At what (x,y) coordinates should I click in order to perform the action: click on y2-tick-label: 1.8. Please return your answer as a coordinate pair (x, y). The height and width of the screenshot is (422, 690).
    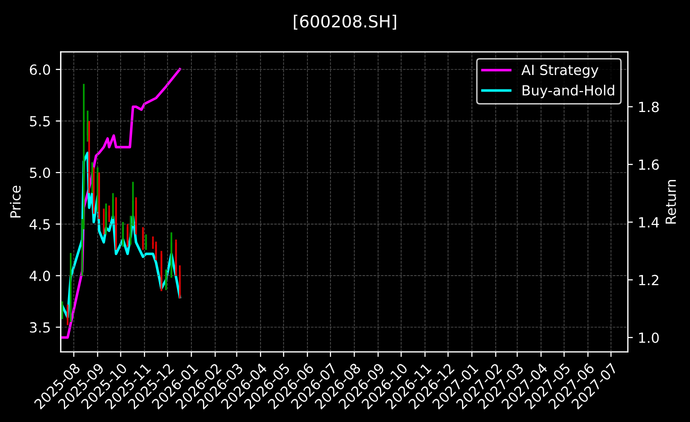
    Looking at the image, I should click on (649, 107).